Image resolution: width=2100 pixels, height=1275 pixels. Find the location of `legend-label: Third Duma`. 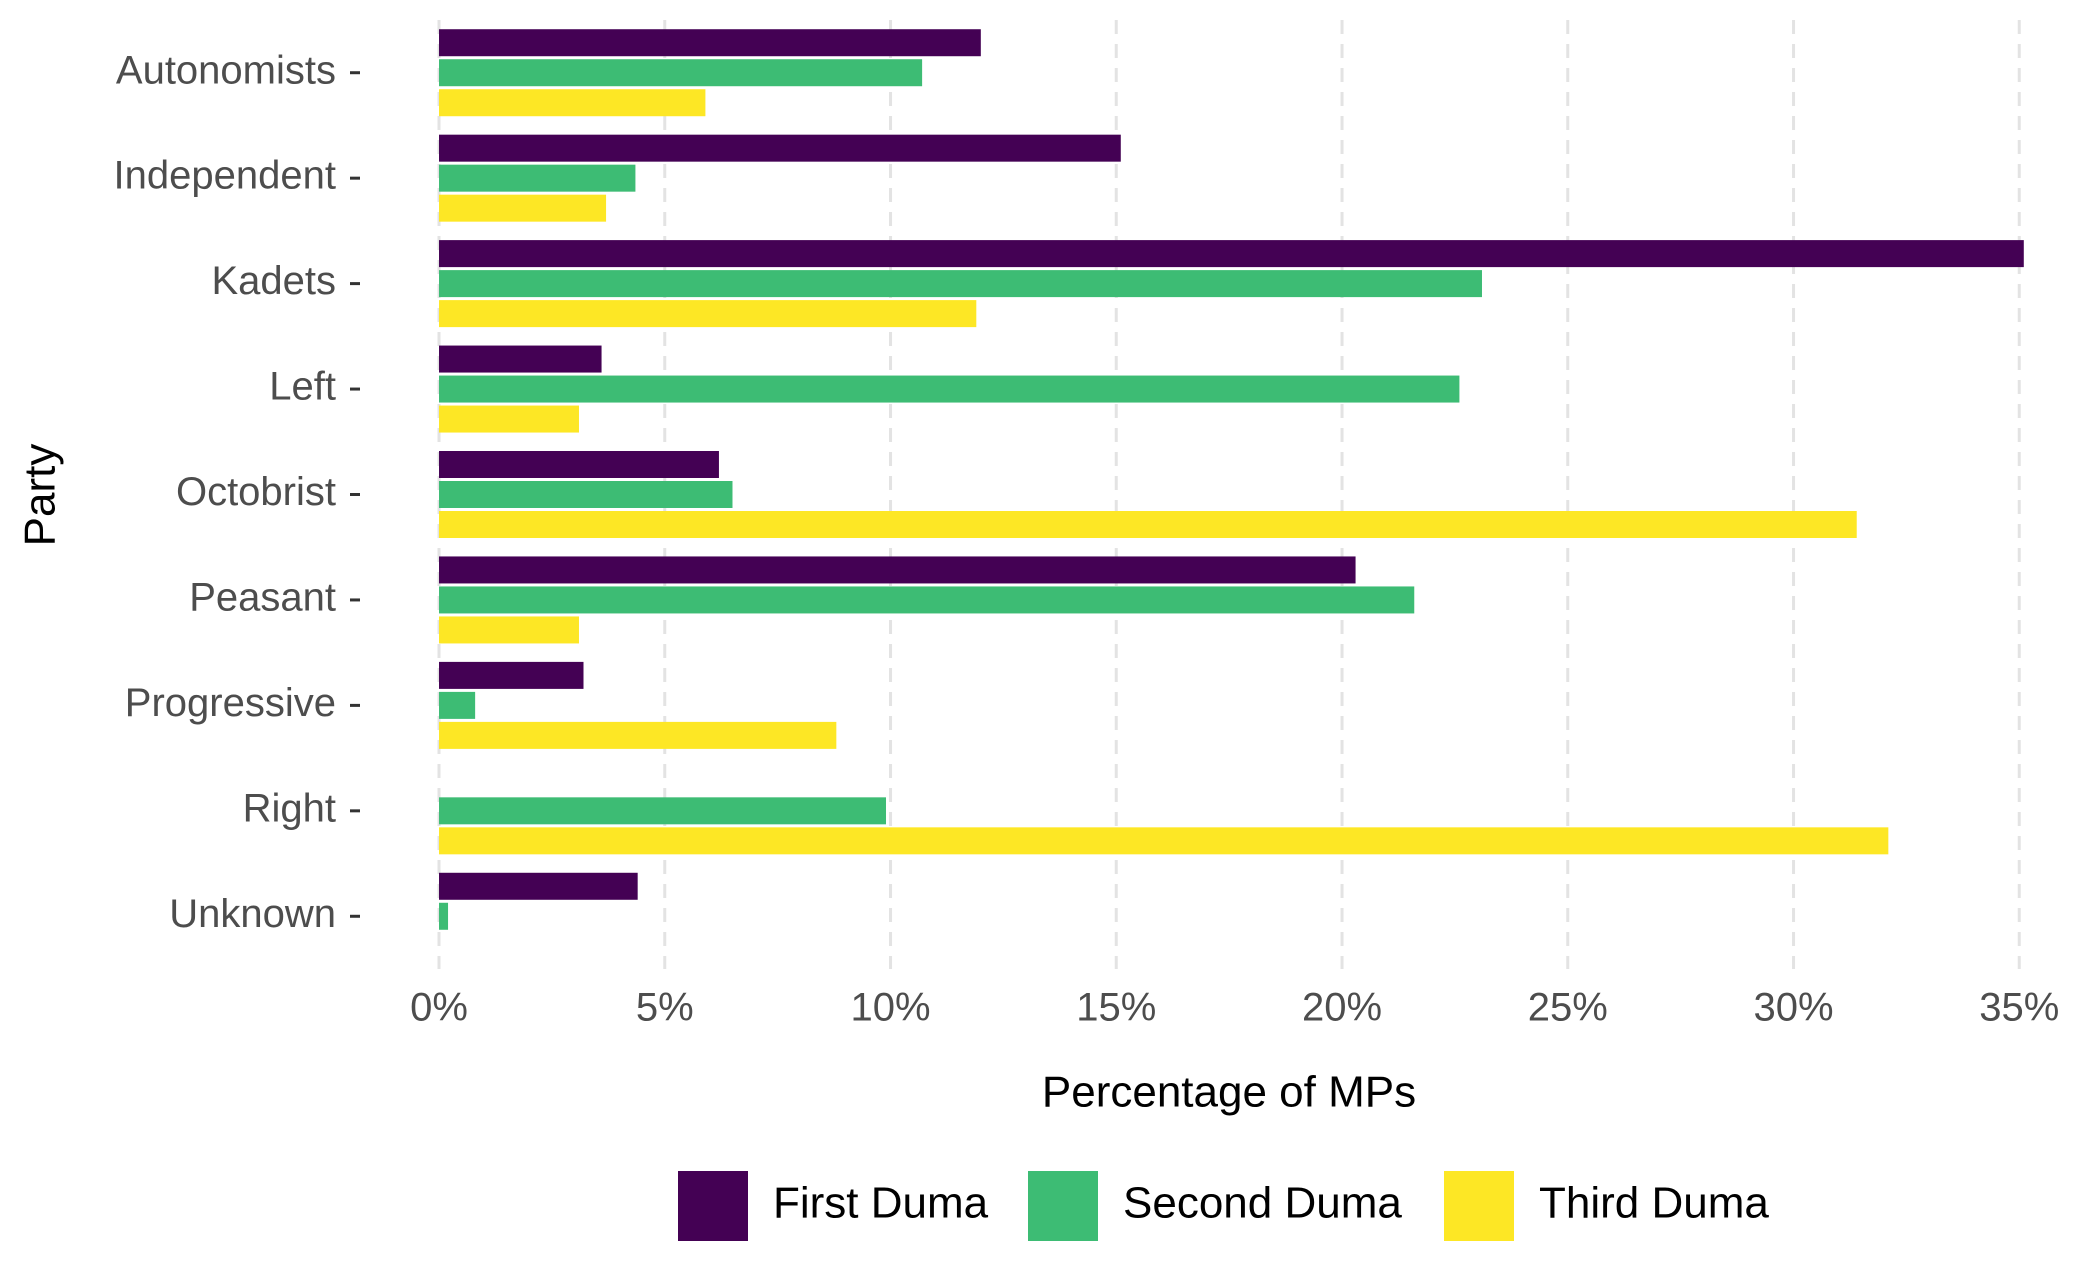

legend-label: Third Duma is located at coordinates (1654, 1203).